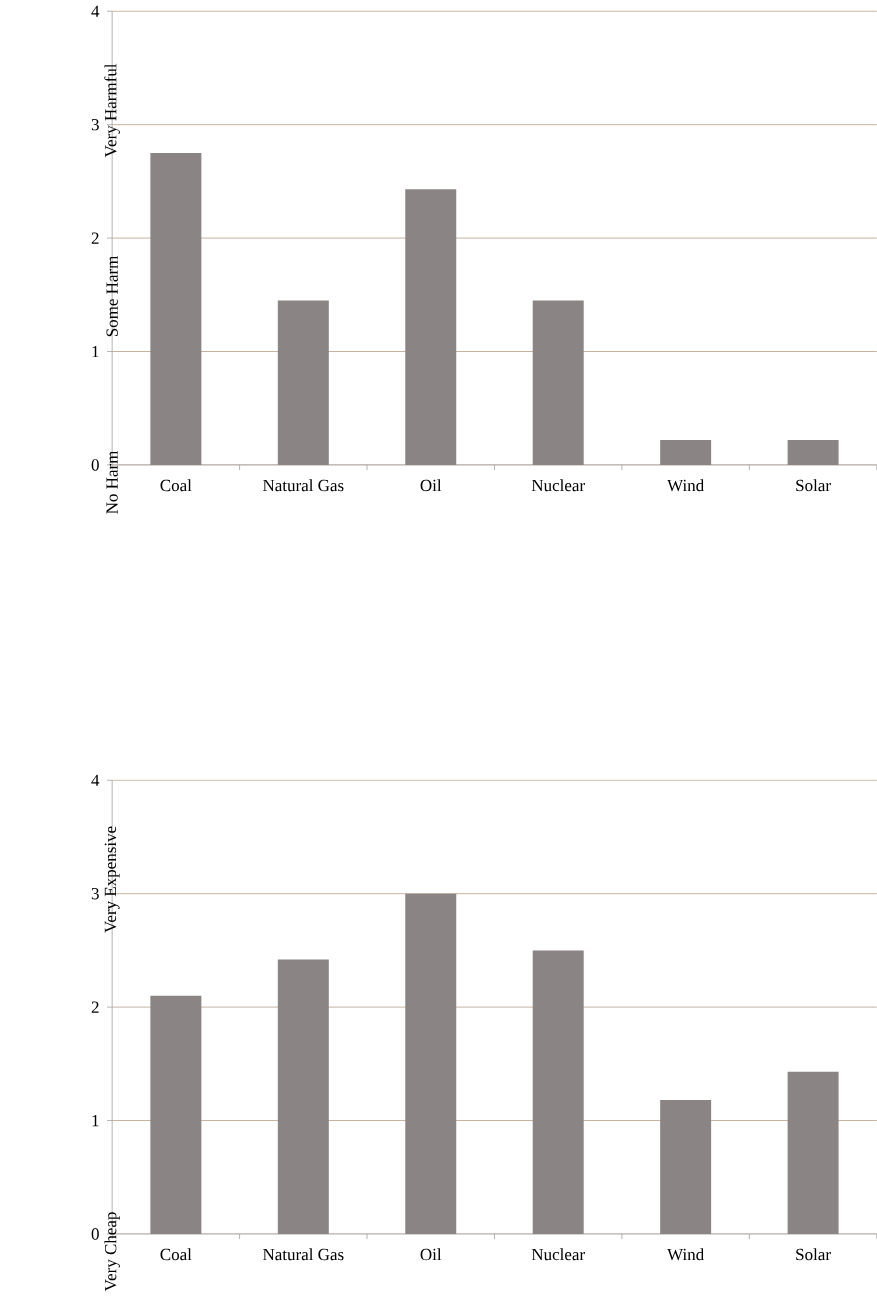 This screenshot has width=877, height=1297. What do you see at coordinates (112, 296) in the screenshot?
I see `annotation: Some Harm` at bounding box center [112, 296].